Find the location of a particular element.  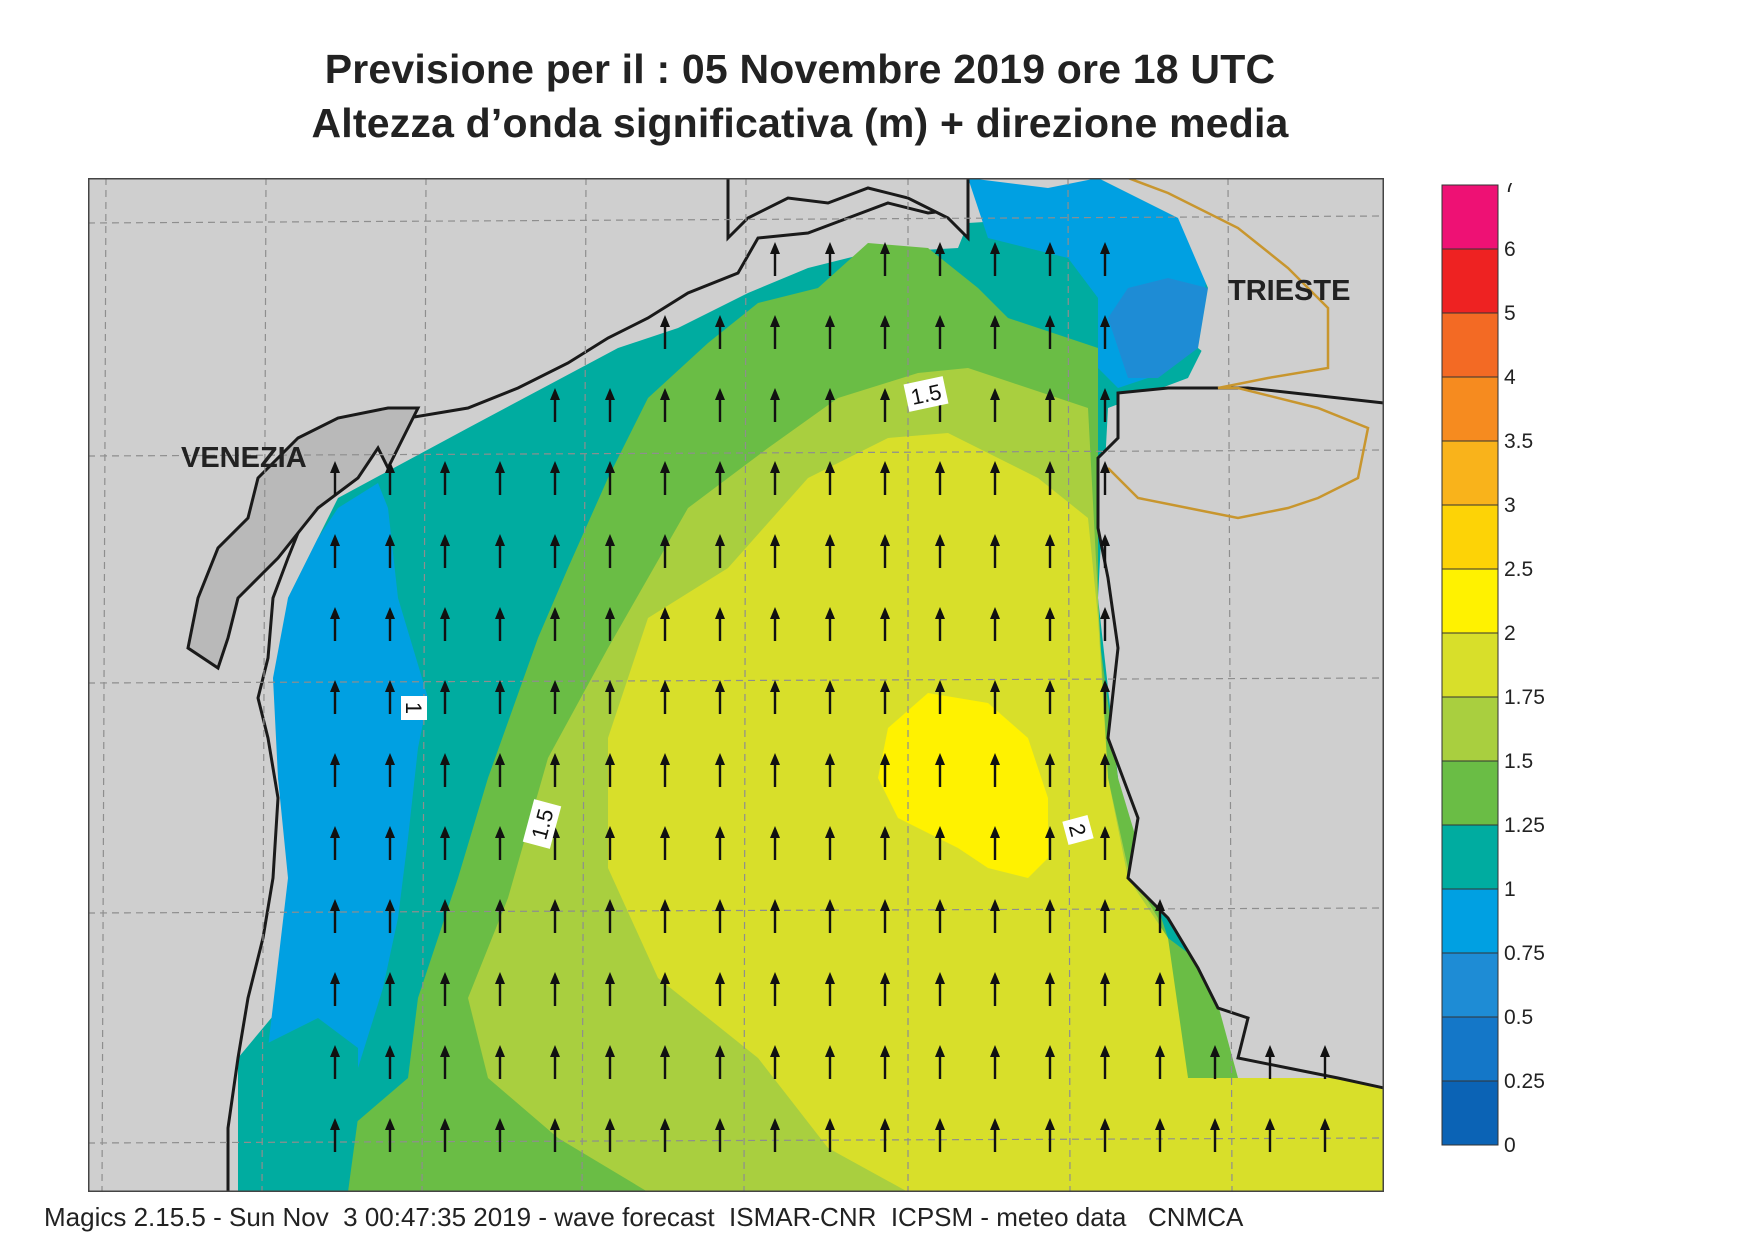

contour-label-1-5-west: 1.5 is located at coordinates (542, 824).